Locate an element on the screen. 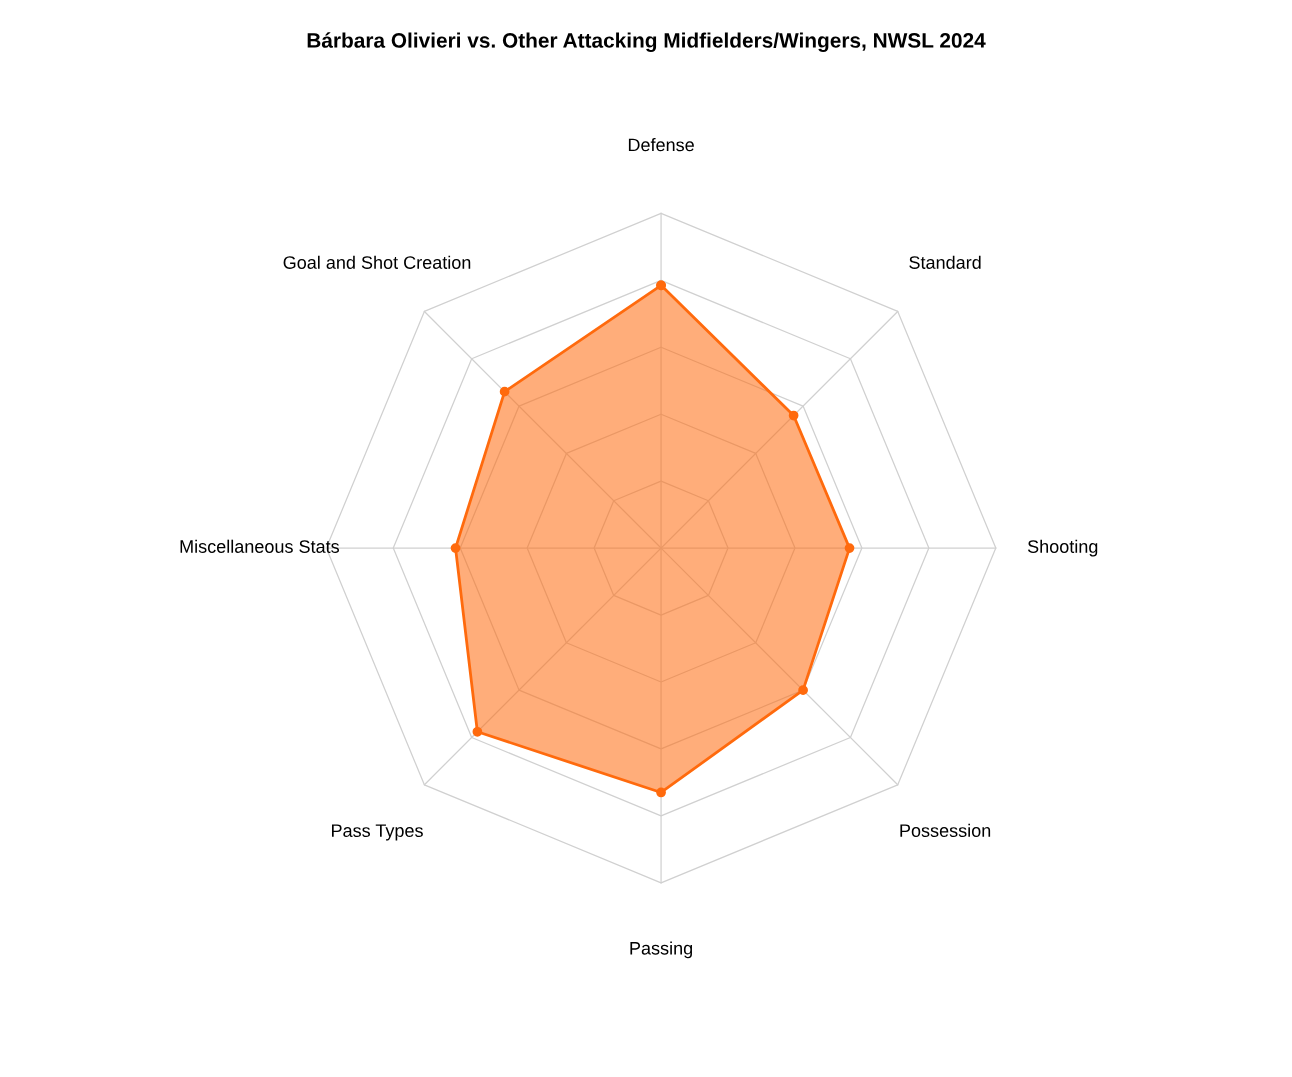 This screenshot has height=1077, width=1292. spoke-label: Possession is located at coordinates (945, 830).